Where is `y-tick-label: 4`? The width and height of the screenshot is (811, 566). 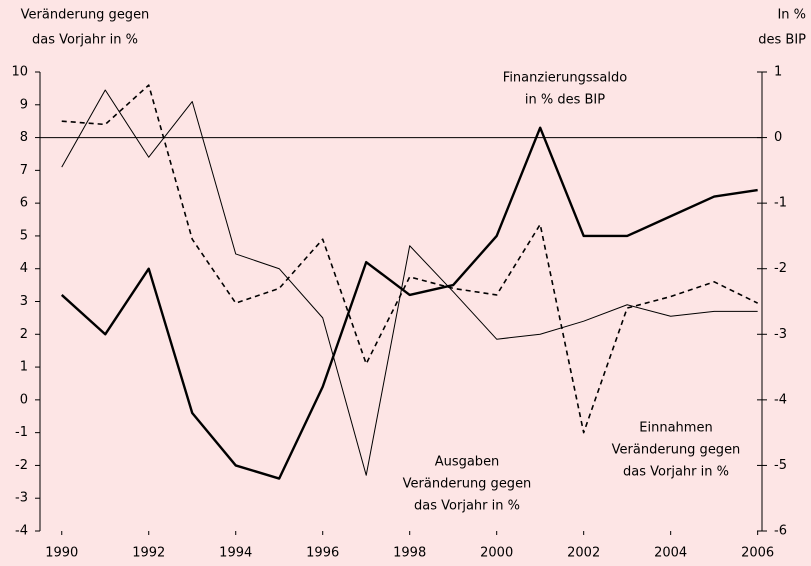
y-tick-label: 4 is located at coordinates (24, 268).